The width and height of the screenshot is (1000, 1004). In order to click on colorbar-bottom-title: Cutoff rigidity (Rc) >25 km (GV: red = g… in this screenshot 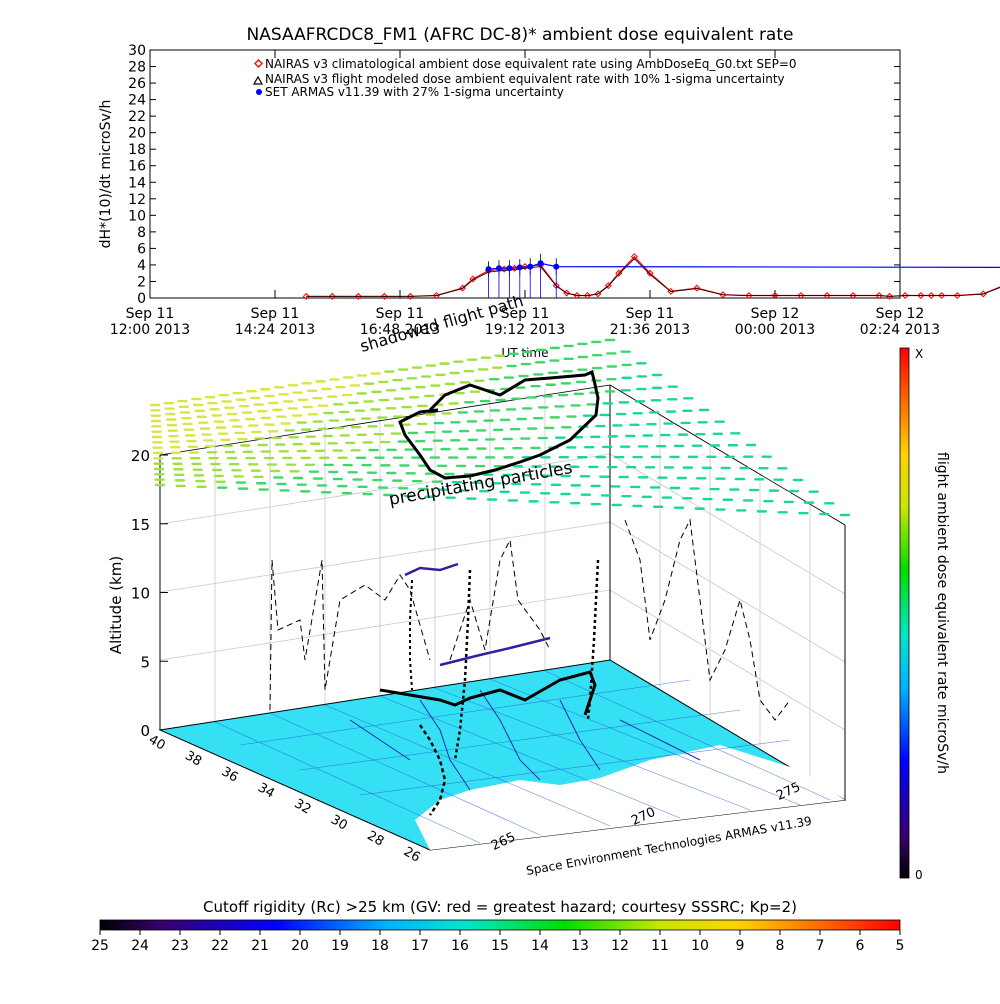, I will do `click(500, 907)`.